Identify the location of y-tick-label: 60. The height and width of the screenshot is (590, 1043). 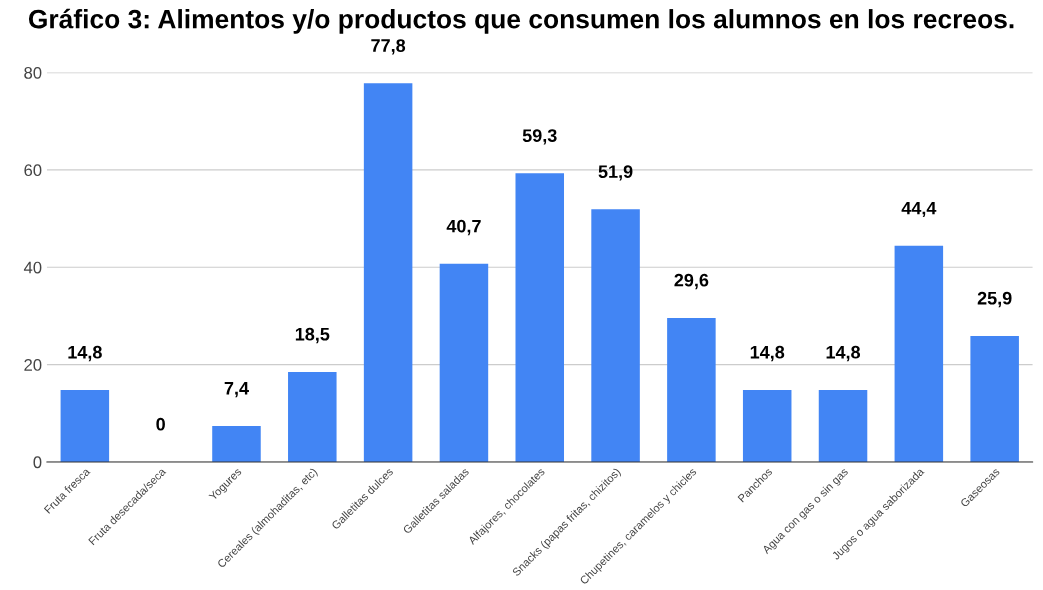
(33, 170).